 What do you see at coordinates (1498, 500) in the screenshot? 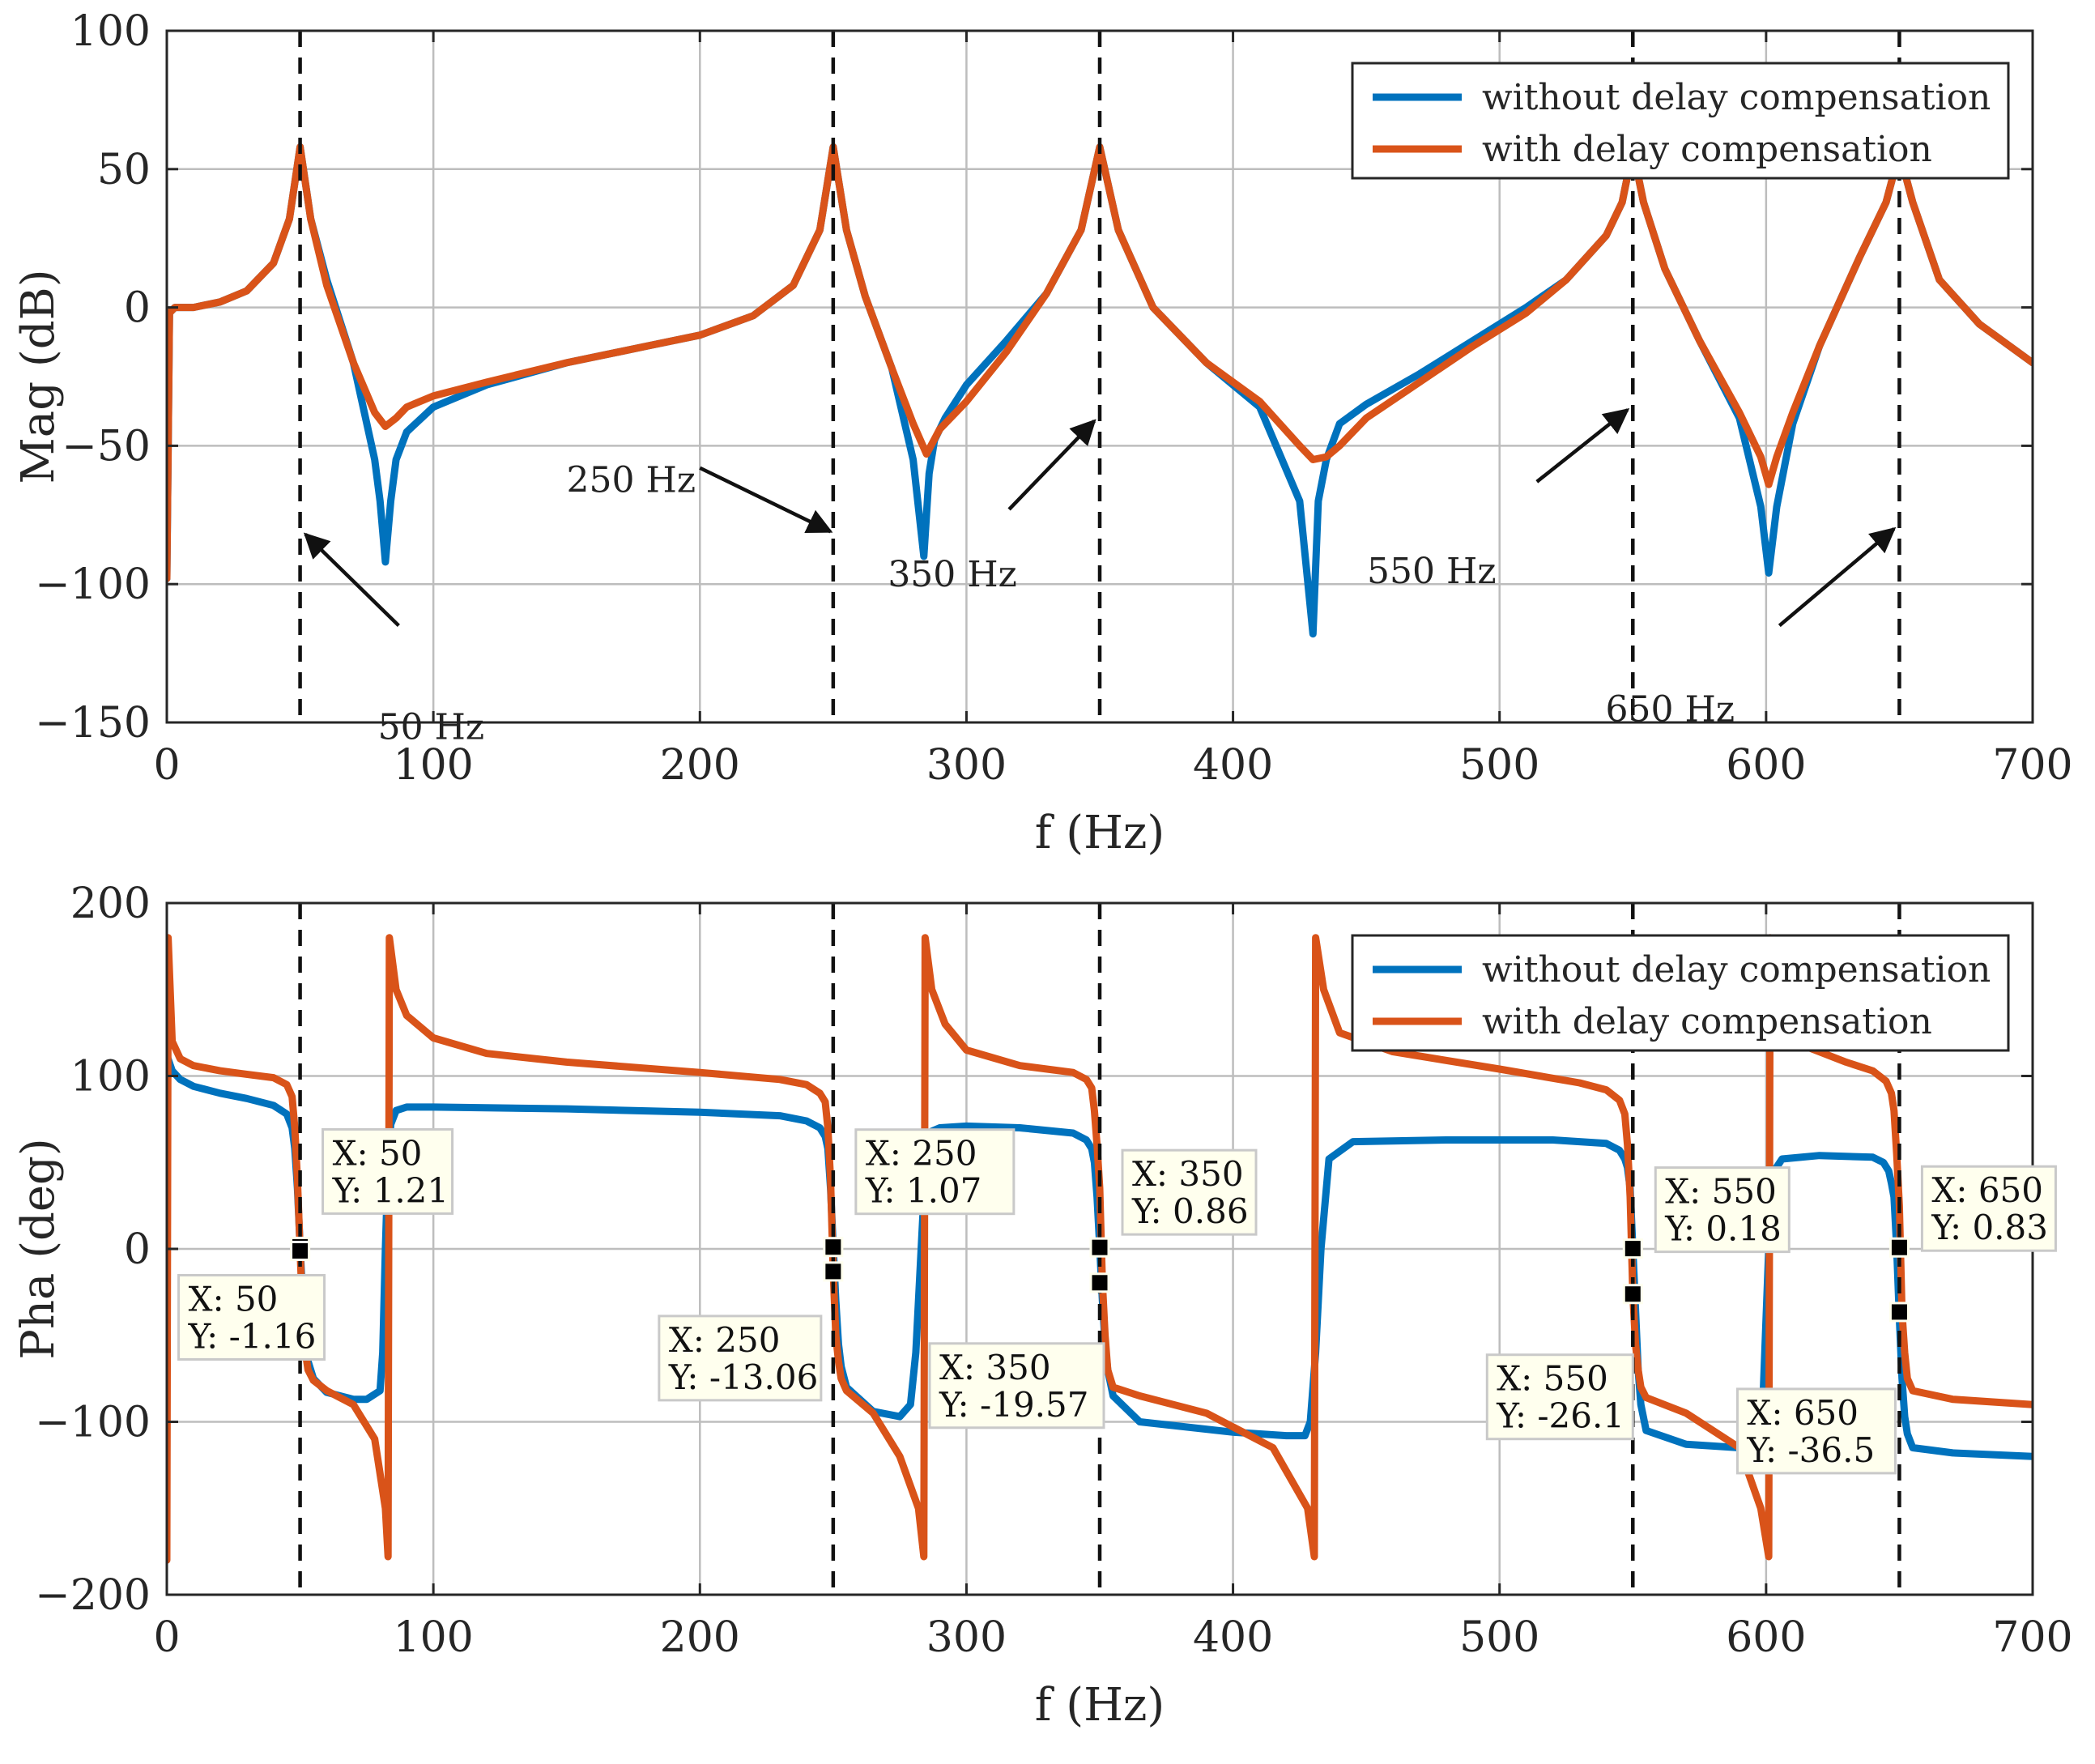
I see `frequency-annotation: 550 Hz` at bounding box center [1498, 500].